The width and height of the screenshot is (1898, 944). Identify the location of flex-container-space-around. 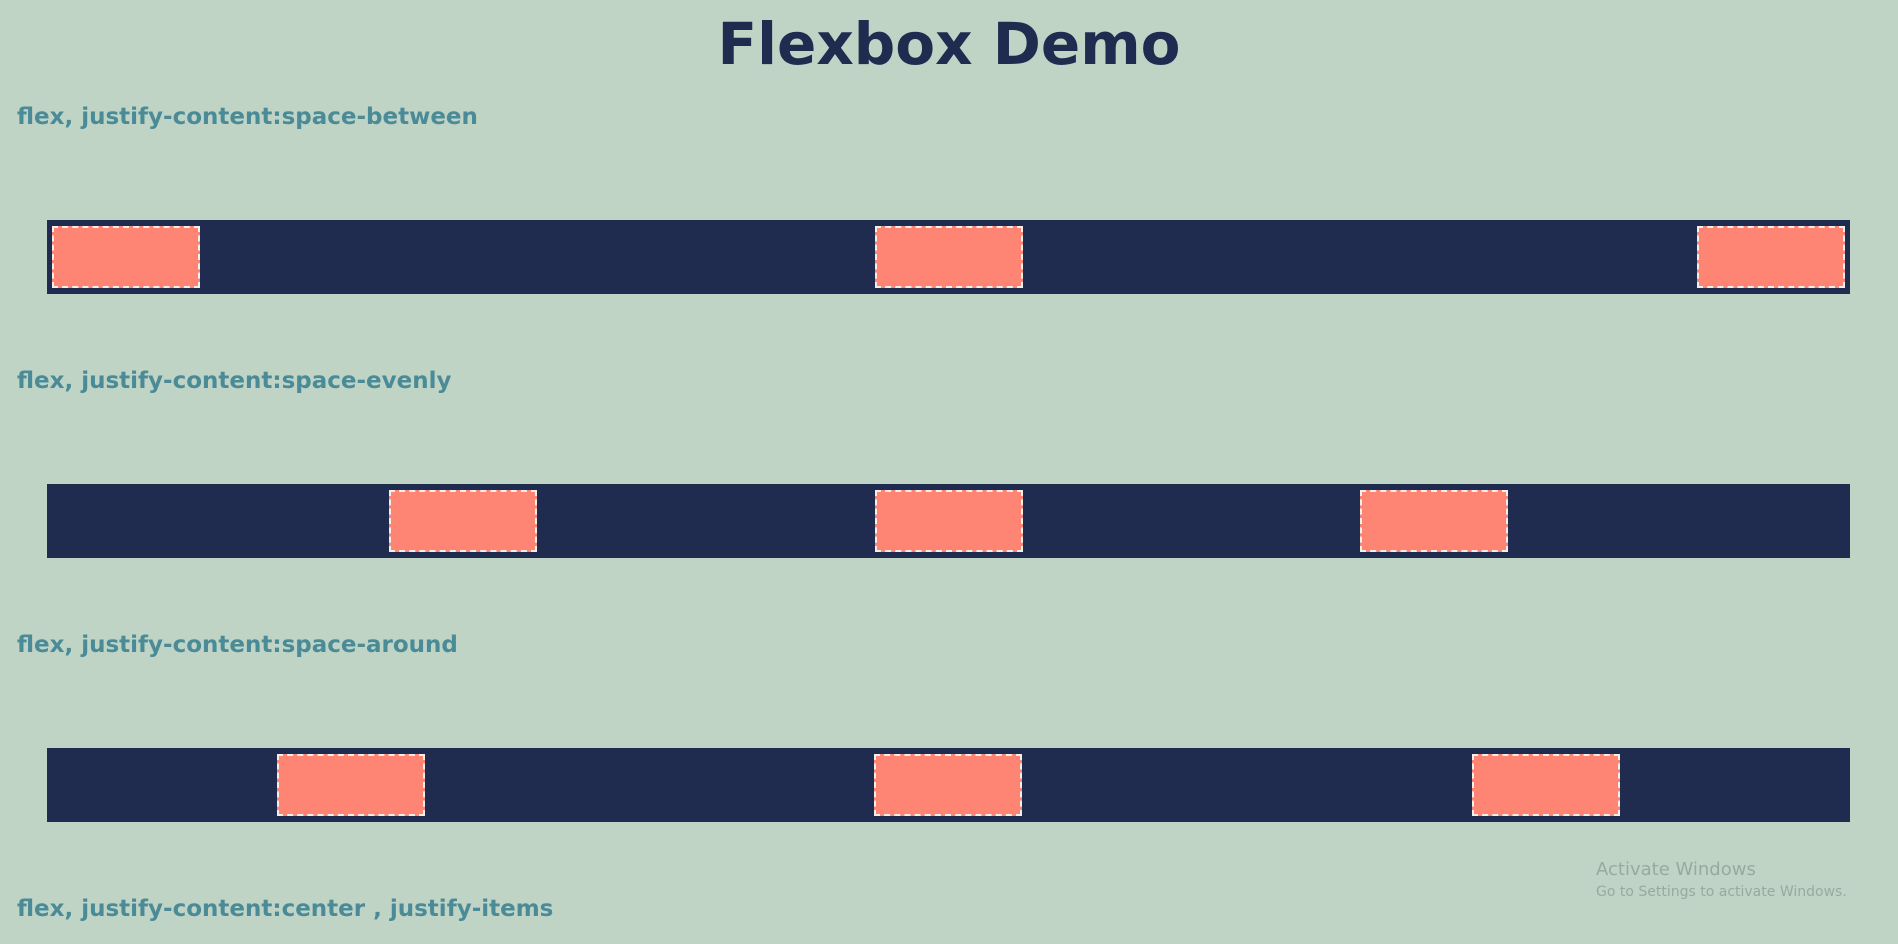
(948, 785).